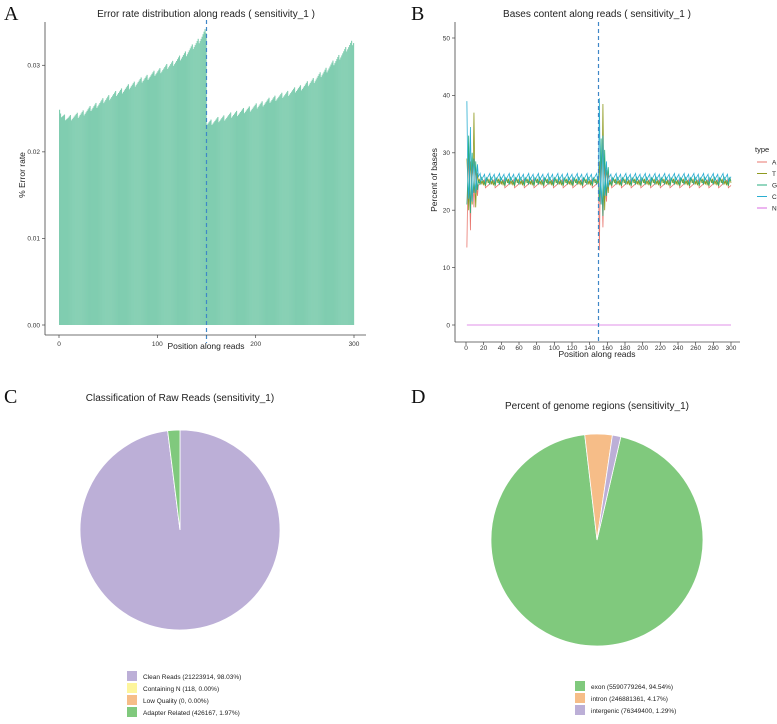  Describe the element at coordinates (417, 14) in the screenshot. I see `panel-b-letter: B` at that location.